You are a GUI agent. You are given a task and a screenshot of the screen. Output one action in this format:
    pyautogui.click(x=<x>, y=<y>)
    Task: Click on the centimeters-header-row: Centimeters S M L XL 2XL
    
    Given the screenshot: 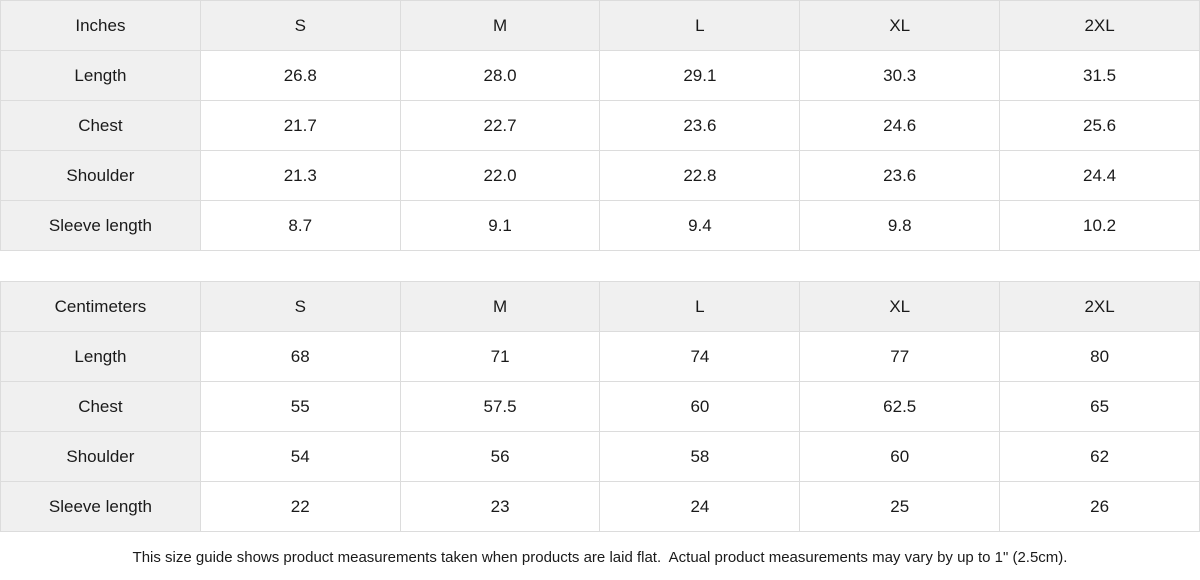 What is the action you would take?
    pyautogui.click(x=600, y=306)
    